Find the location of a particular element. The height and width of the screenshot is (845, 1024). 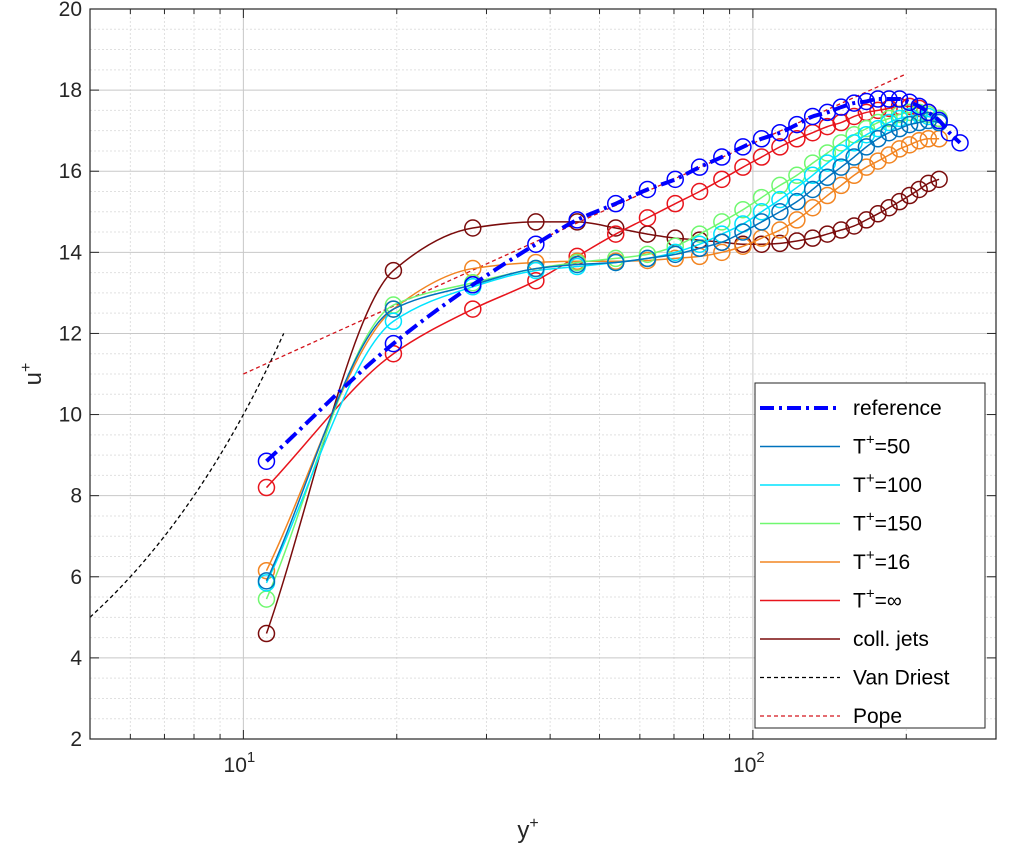

legend-label: T+=16 is located at coordinates (881, 560).